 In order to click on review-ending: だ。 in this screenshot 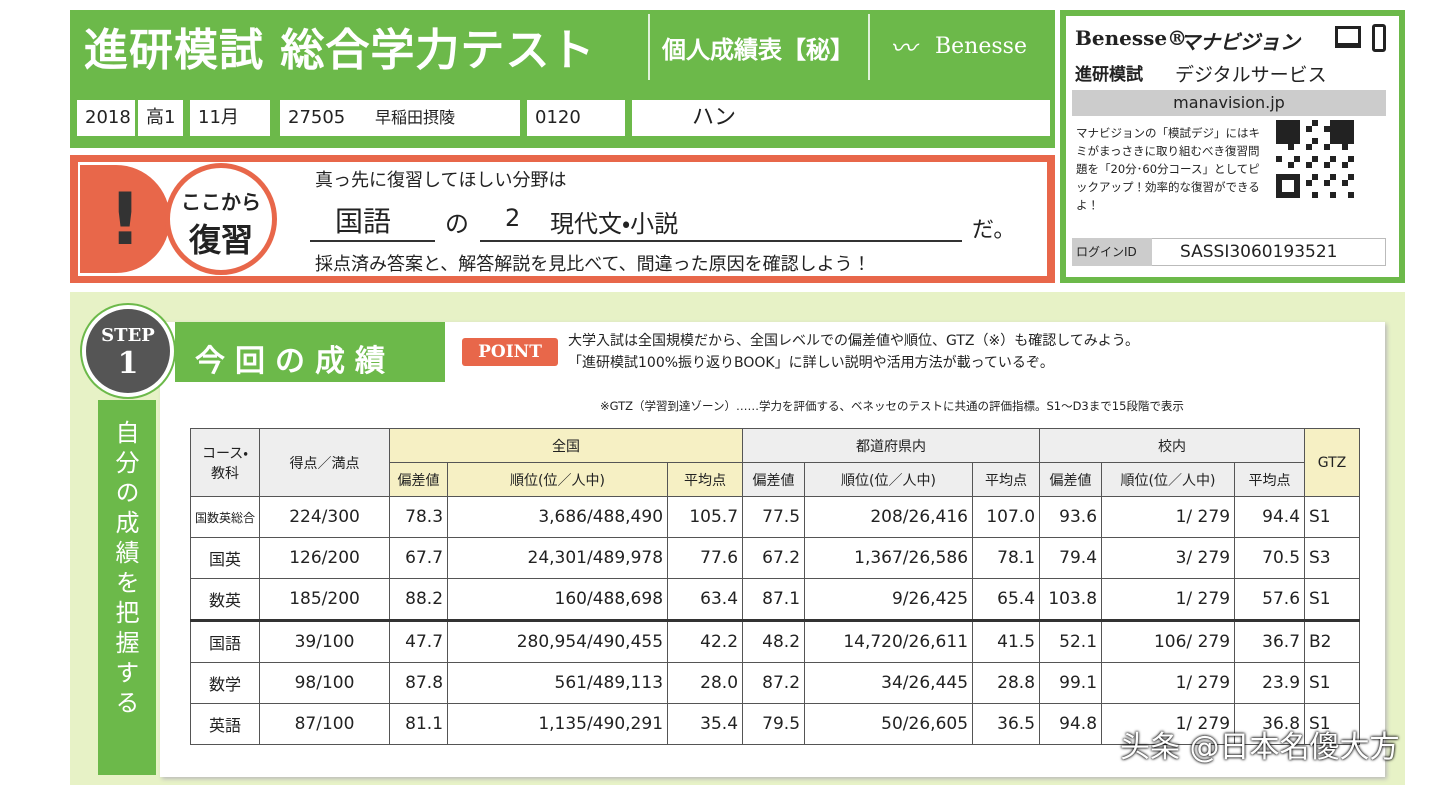, I will do `click(994, 230)`.